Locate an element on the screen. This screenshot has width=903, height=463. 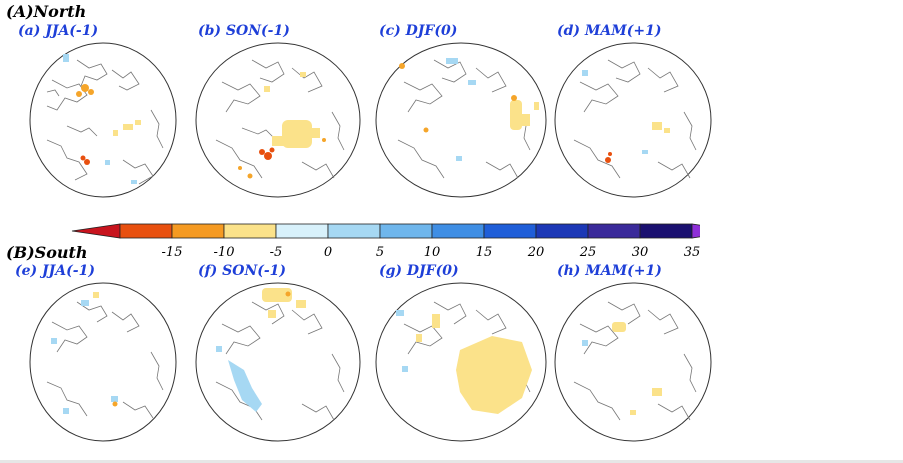
colorbar-tick-label: 5 is located at coordinates (380, 252).